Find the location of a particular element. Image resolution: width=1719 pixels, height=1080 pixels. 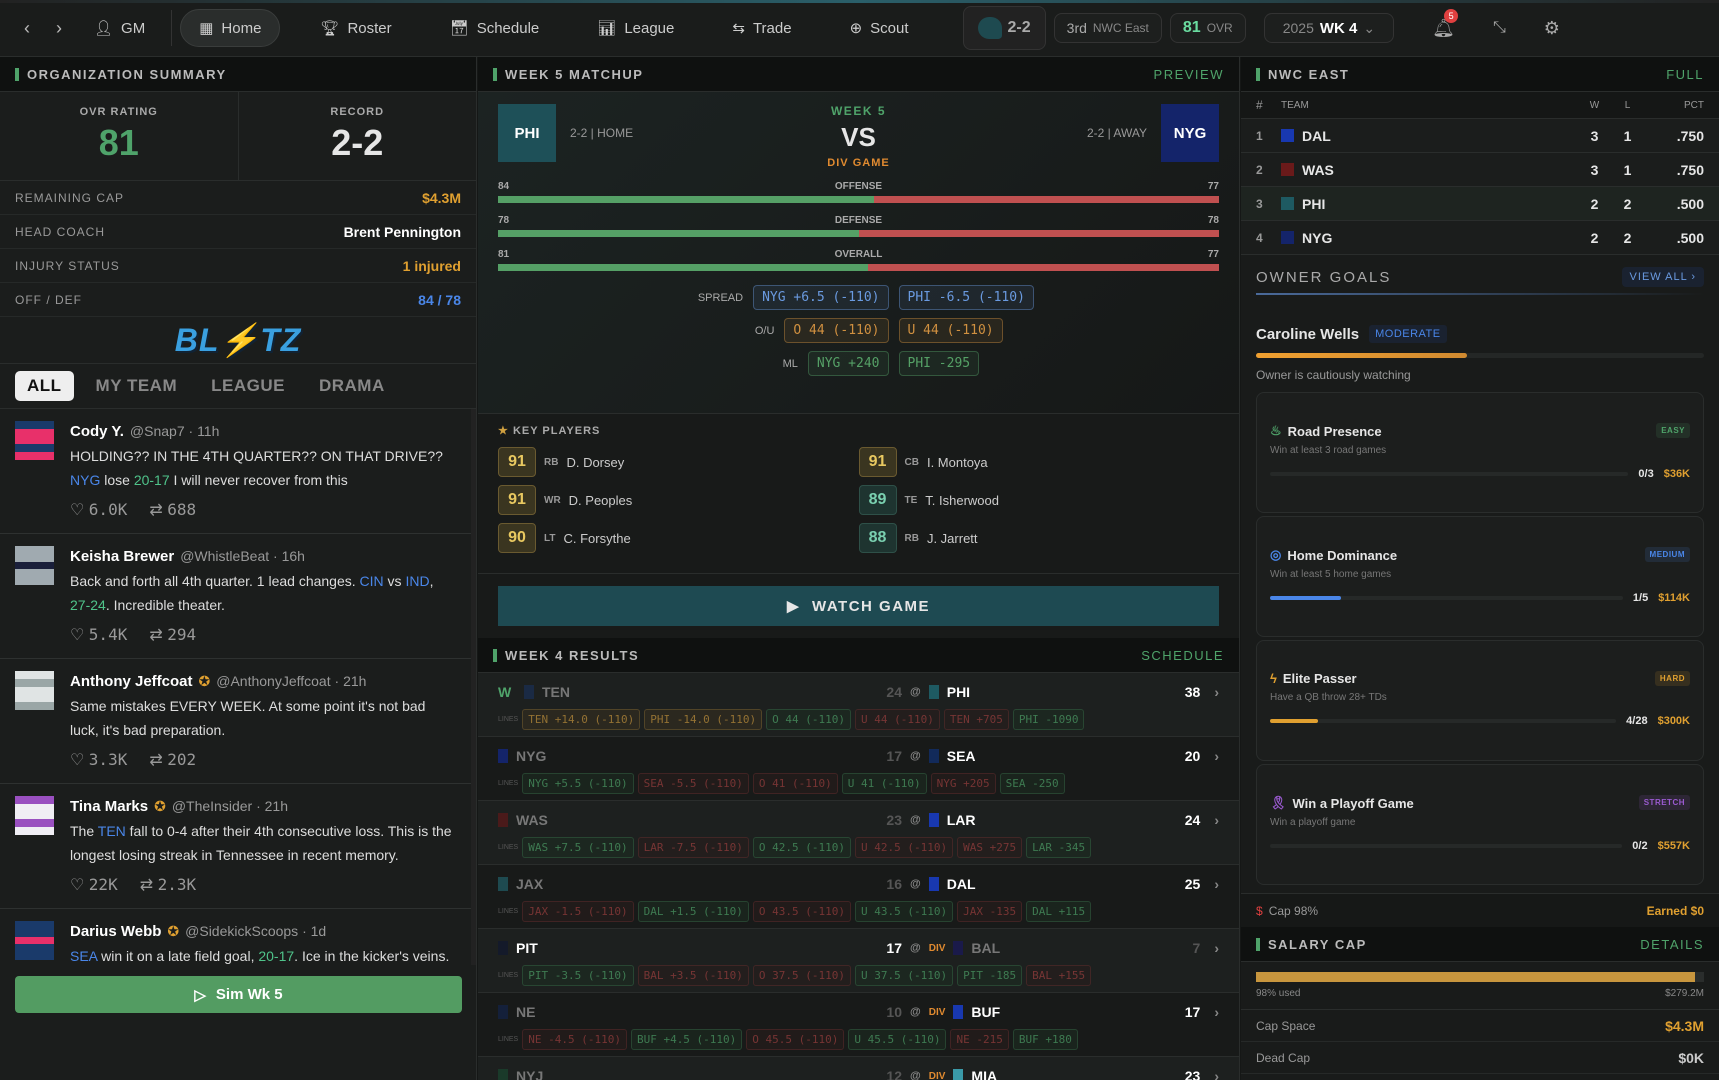

standings-row: 3 PHI 2 2.500 is located at coordinates (1480, 204).